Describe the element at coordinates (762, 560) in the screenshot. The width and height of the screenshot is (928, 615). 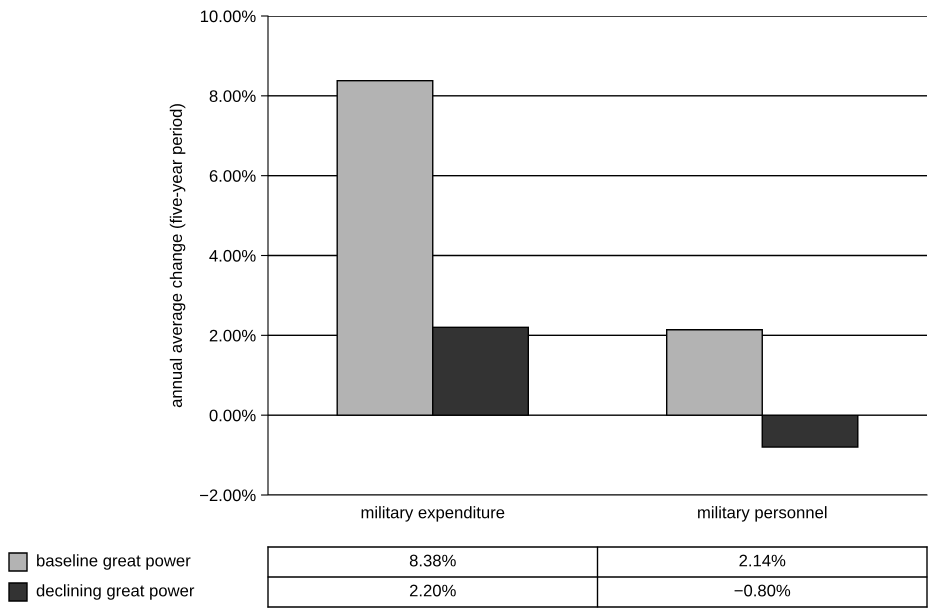
I see `data-label: 2.14%` at that location.